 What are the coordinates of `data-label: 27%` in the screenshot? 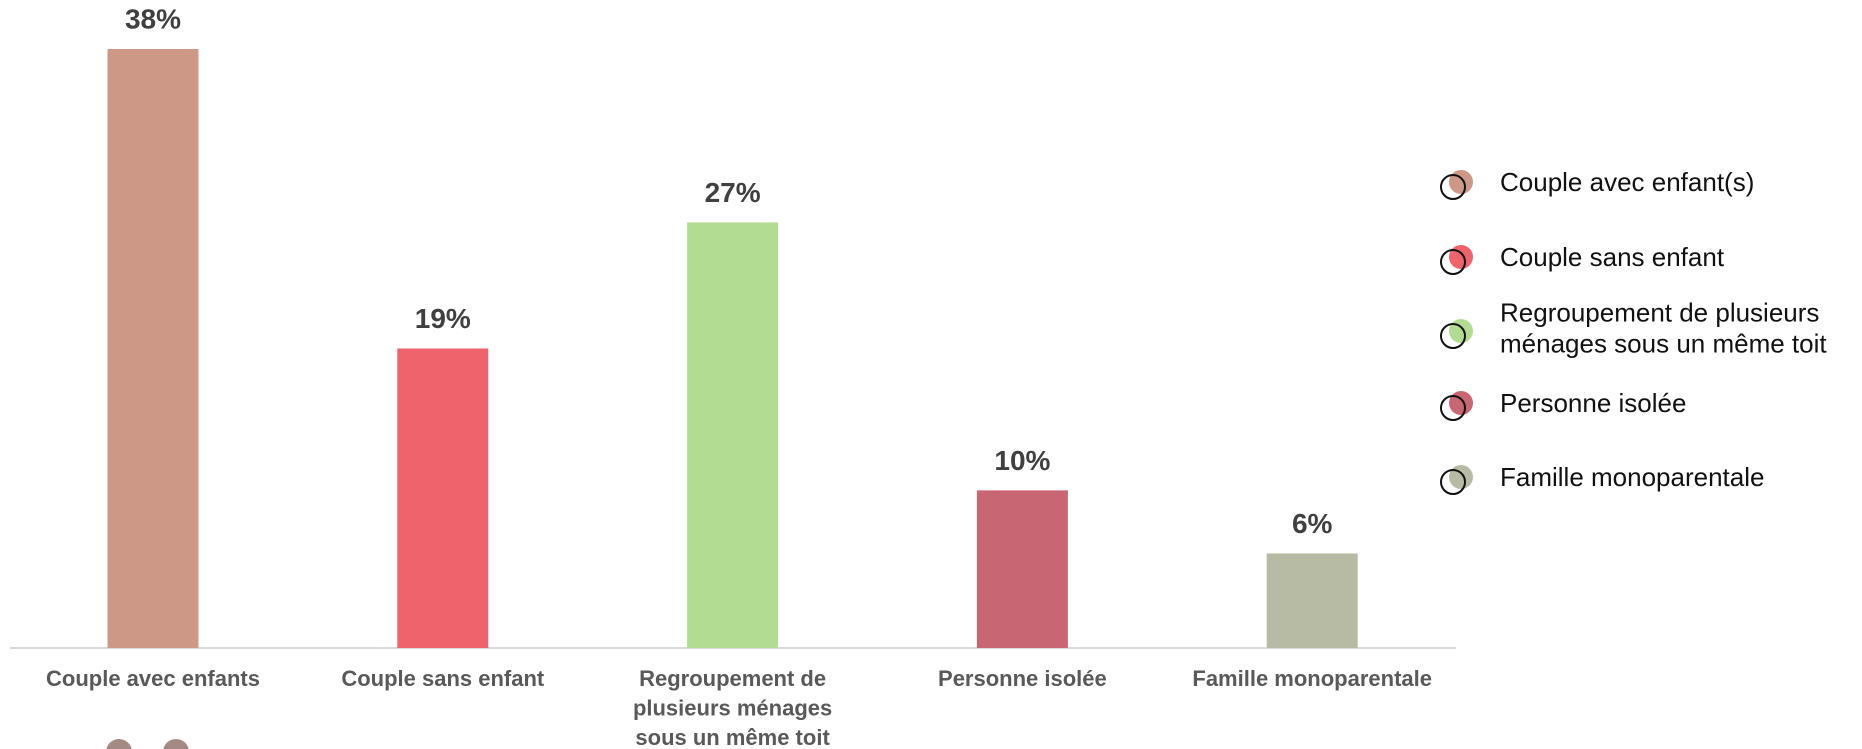 It's located at (733, 192).